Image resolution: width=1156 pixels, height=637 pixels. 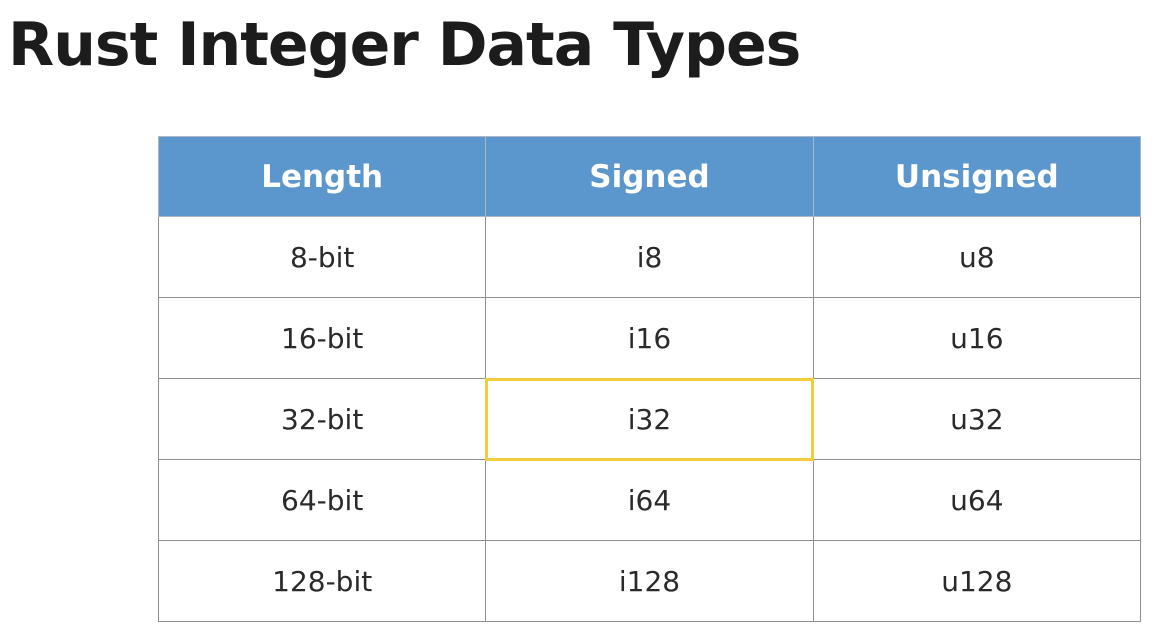 I want to click on table-row: 128-bit i128 u128, so click(x=649, y=581).